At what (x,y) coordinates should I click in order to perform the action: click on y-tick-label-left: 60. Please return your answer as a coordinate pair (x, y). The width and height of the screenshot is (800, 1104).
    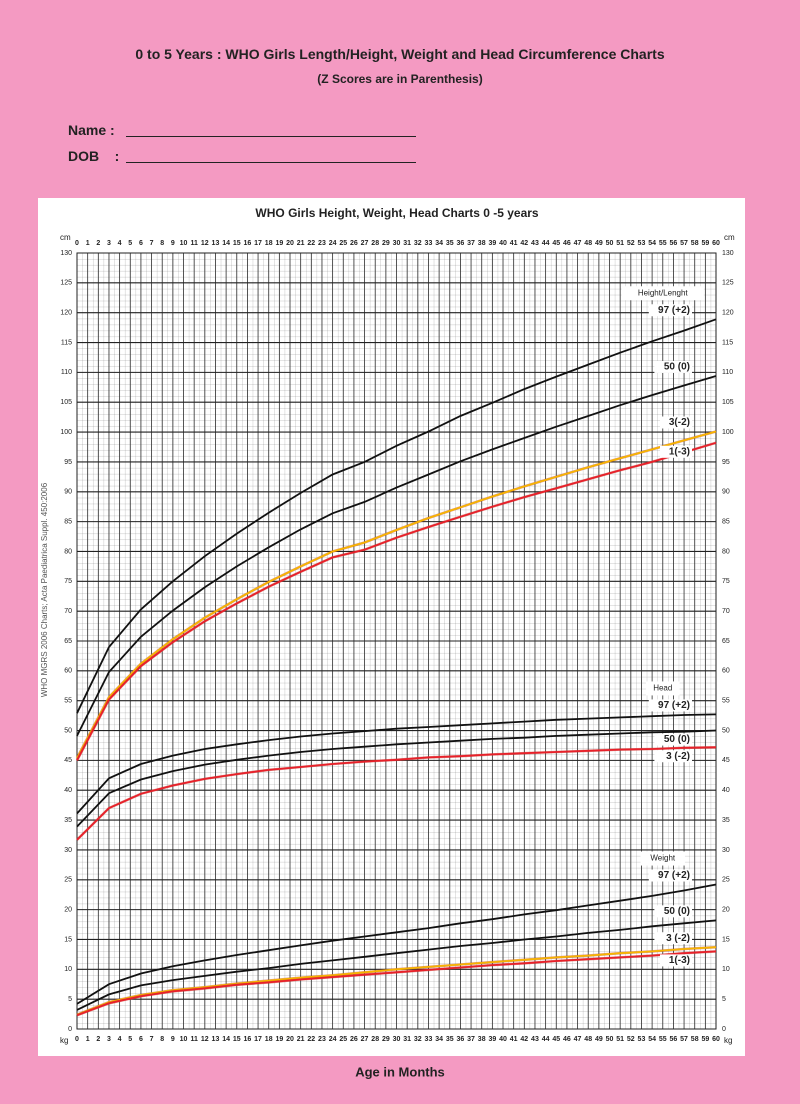
    Looking at the image, I should click on (68, 671).